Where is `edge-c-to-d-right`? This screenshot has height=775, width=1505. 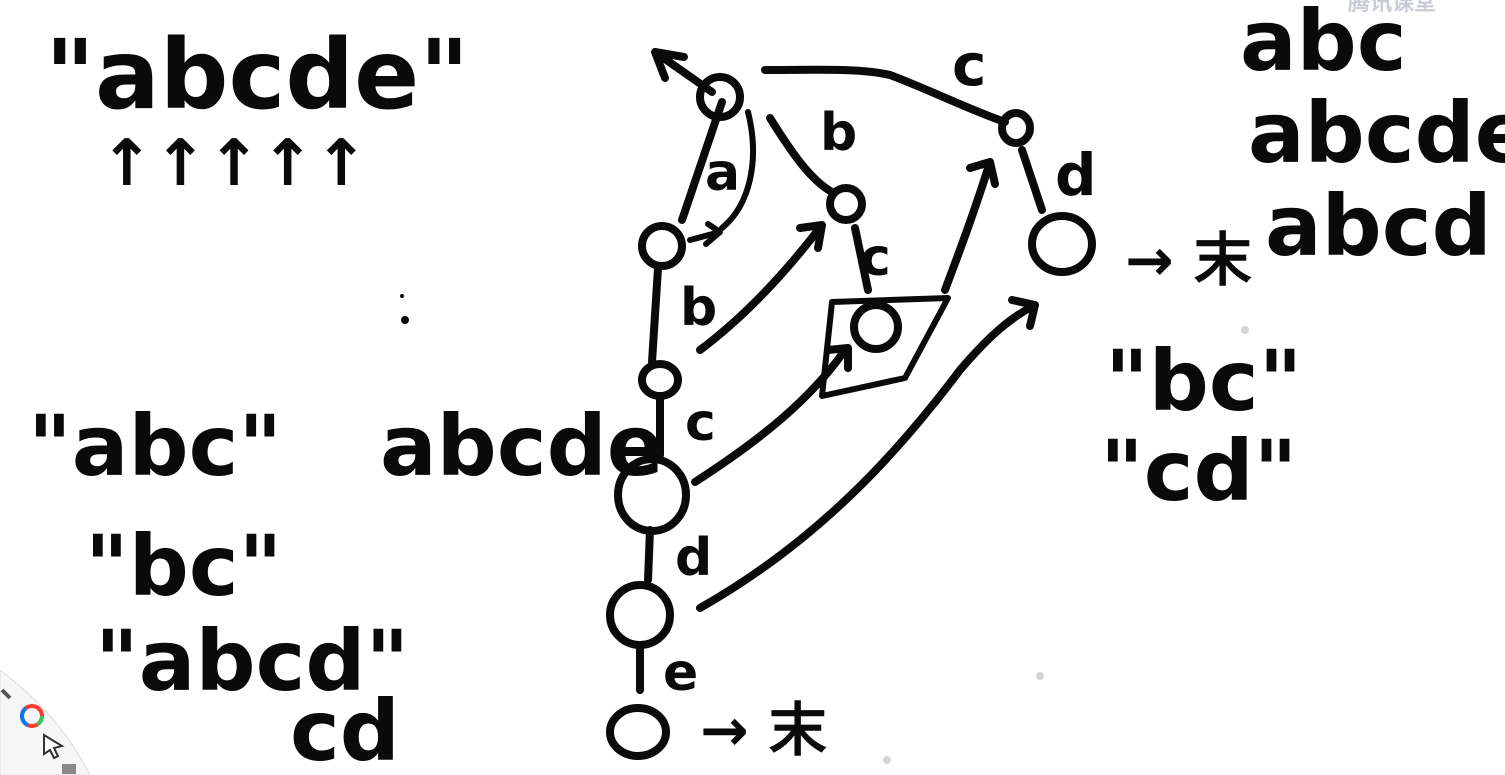 edge-c-to-d-right is located at coordinates (1032, 180).